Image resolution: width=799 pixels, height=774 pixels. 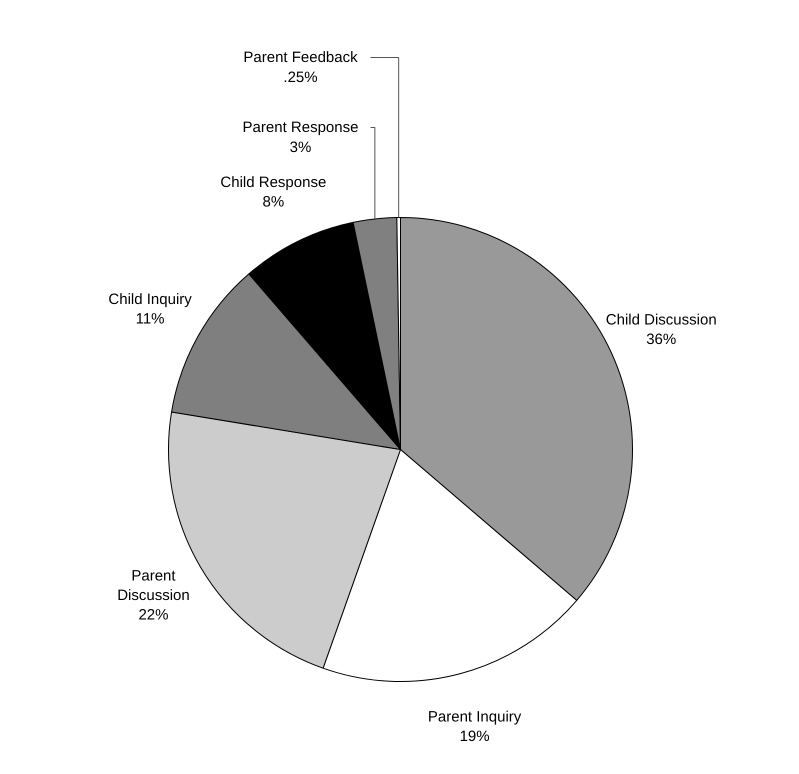 I want to click on slice-label: Parent Response, so click(x=300, y=127).